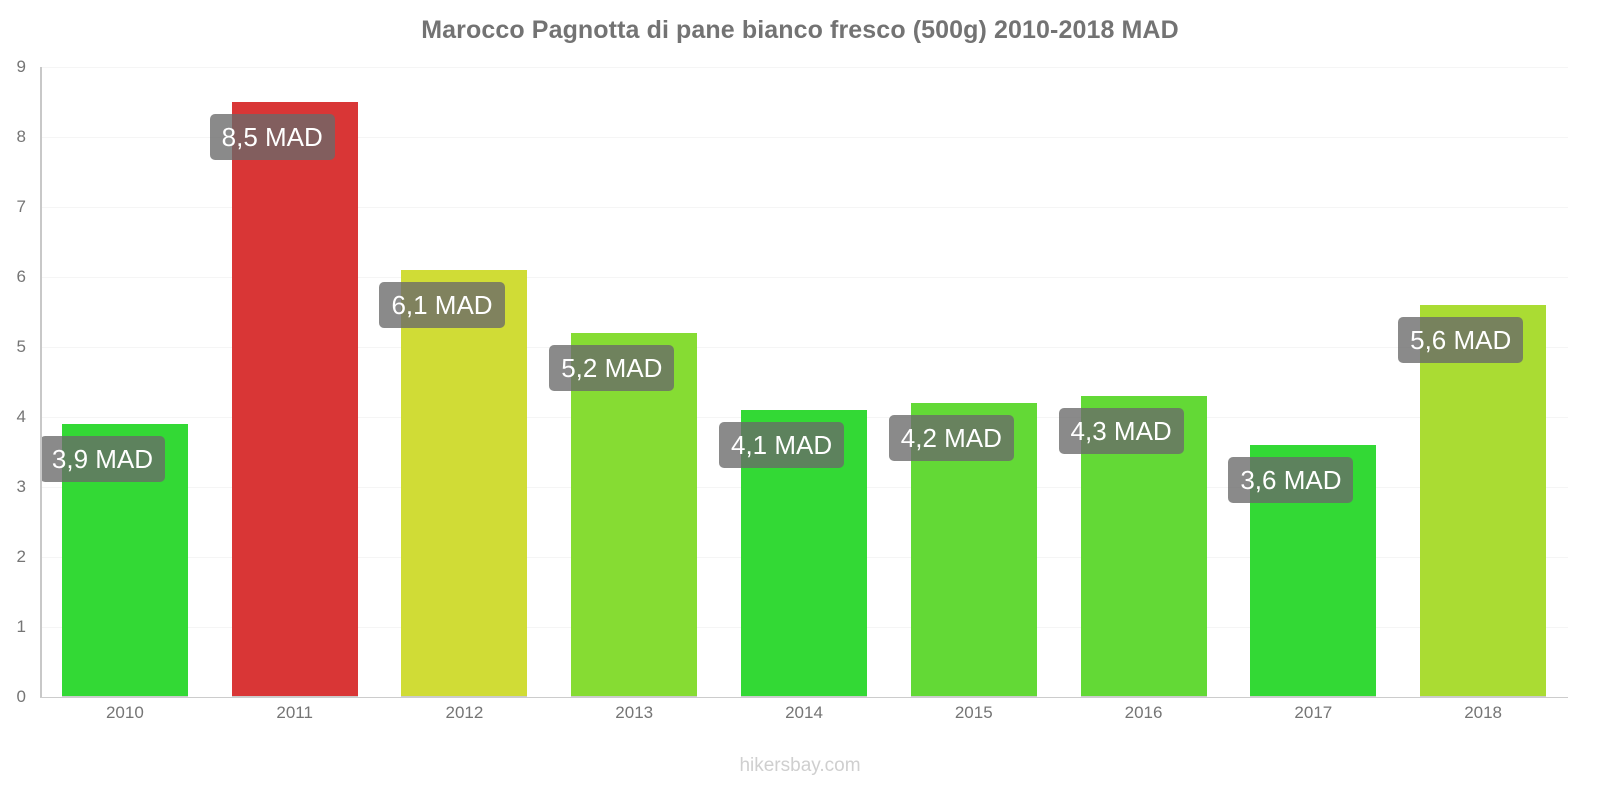 The height and width of the screenshot is (800, 1600). I want to click on y-axis-tick-label: 9, so click(21, 66).